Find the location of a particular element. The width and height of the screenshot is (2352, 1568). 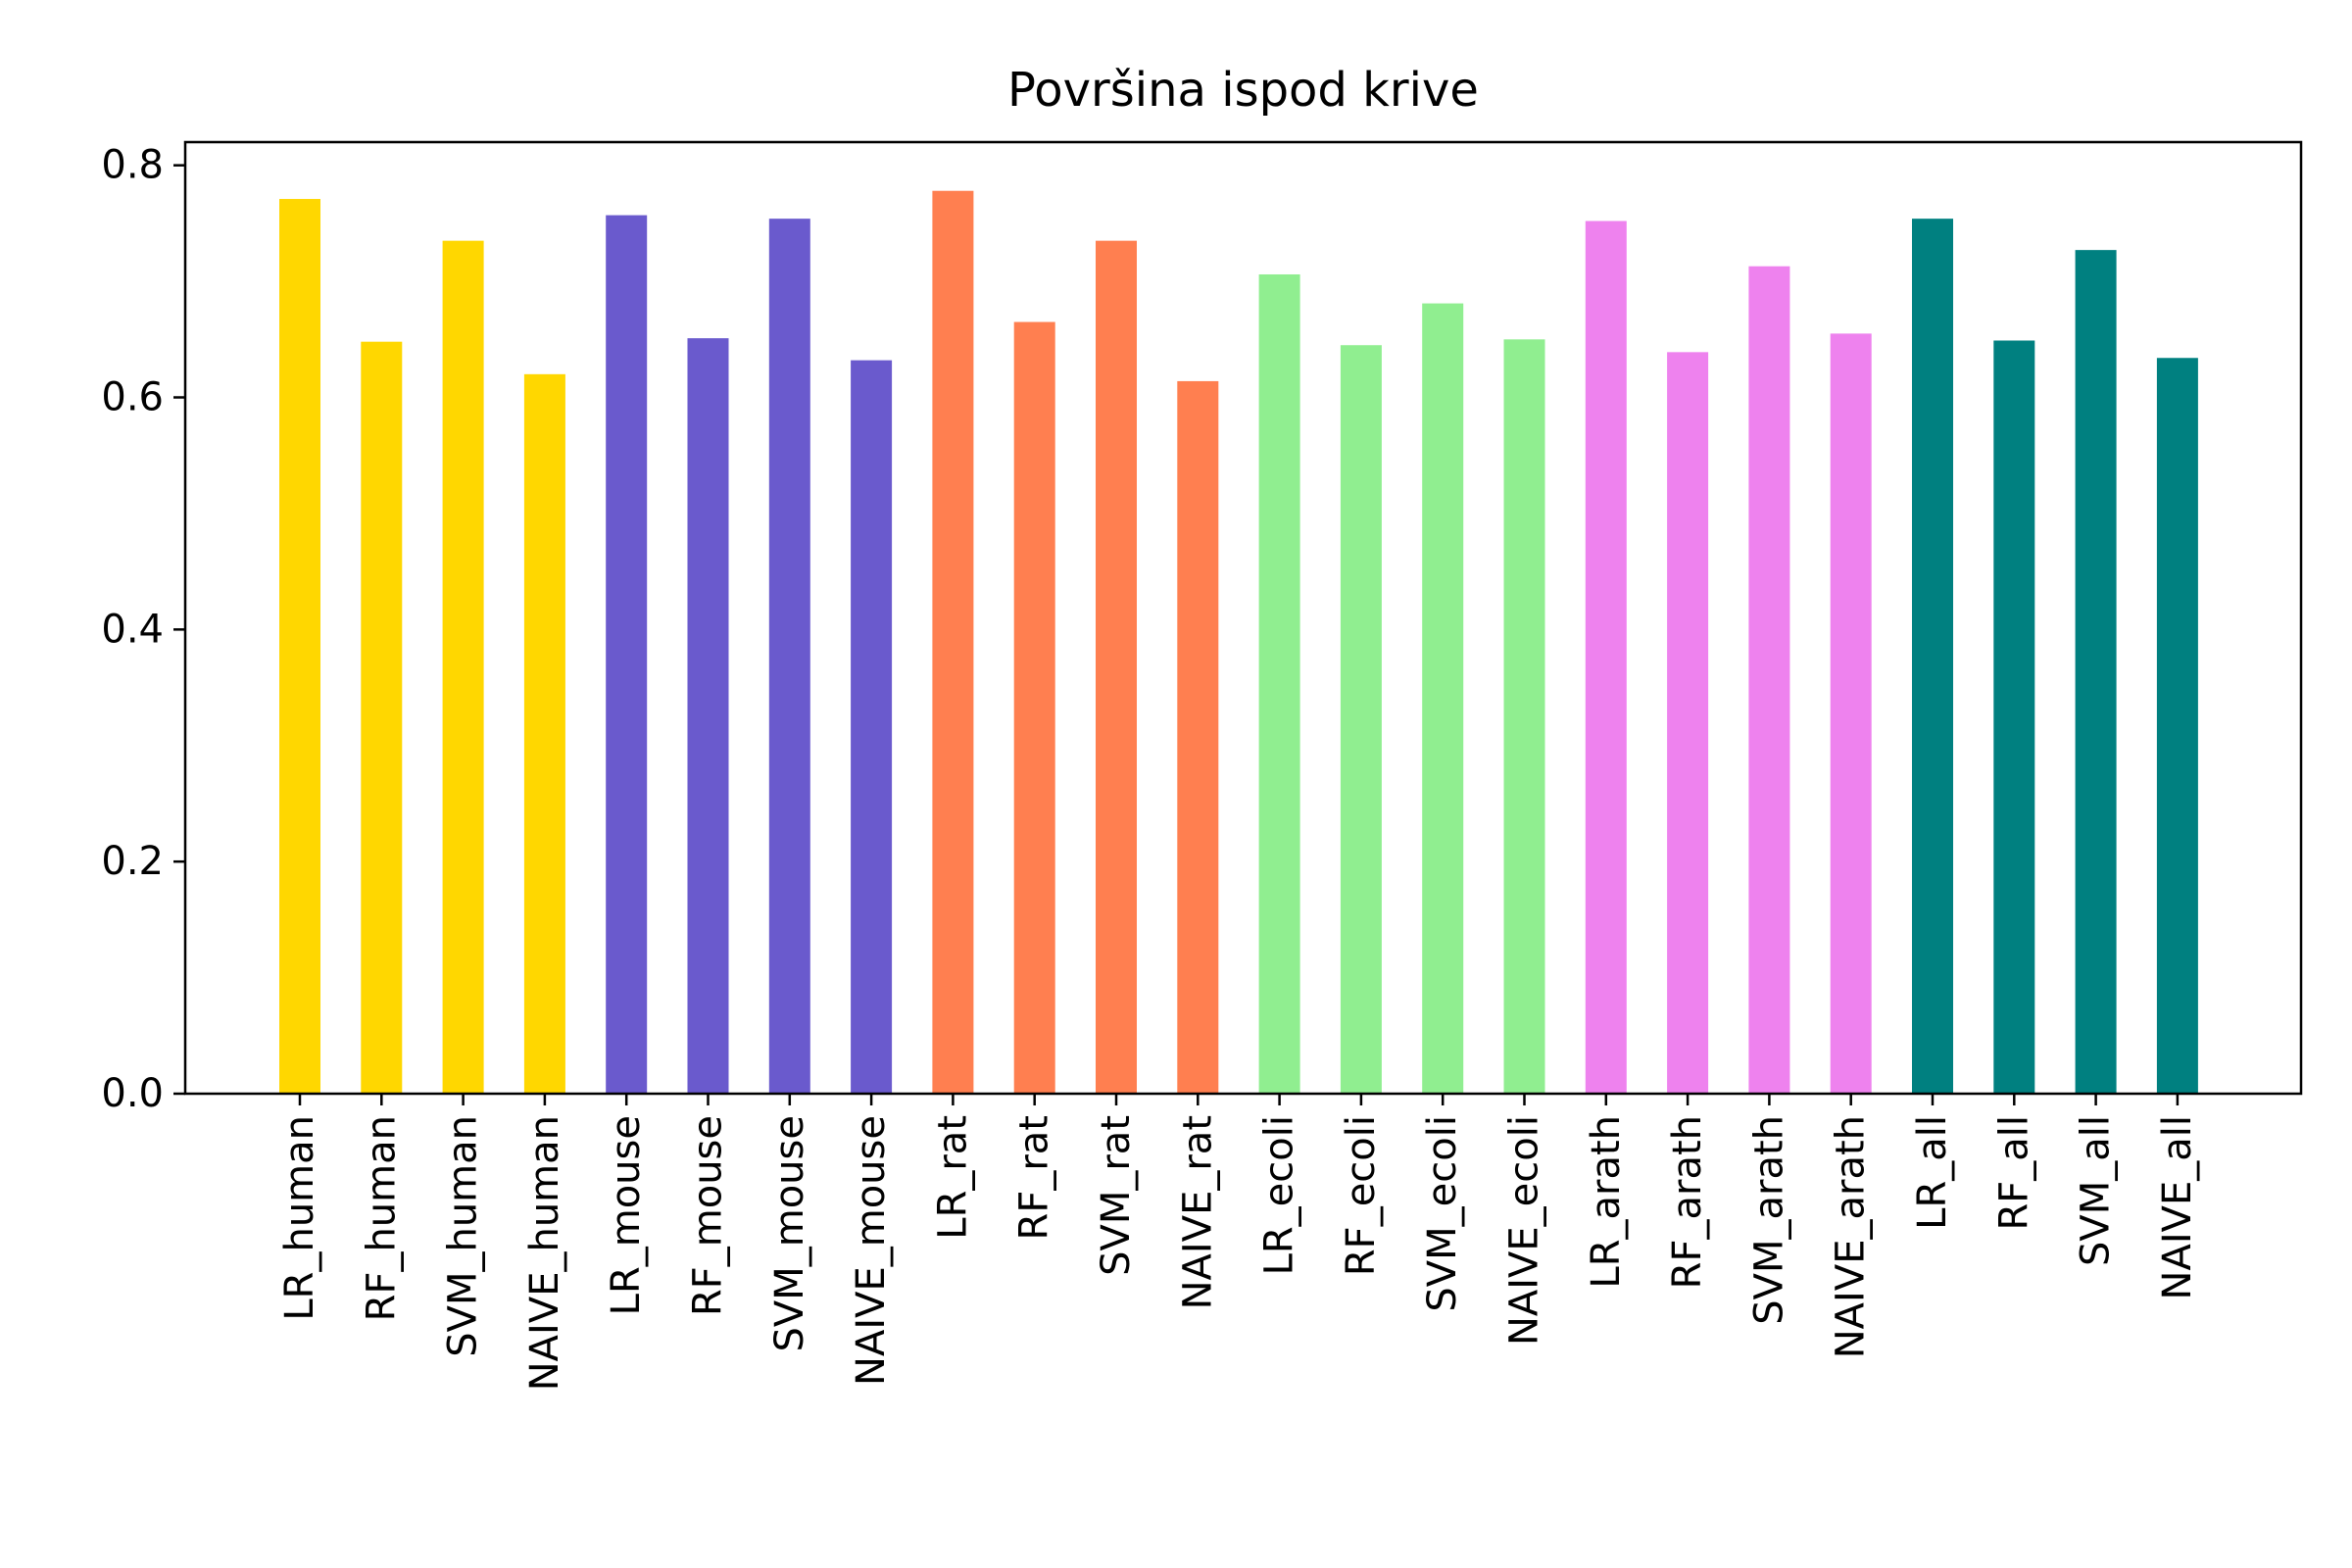

bar-lr-all is located at coordinates (1932, 656).